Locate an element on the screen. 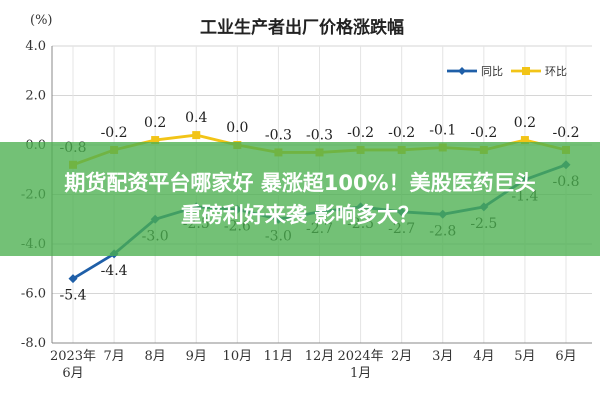  x-tick-label: 1月 is located at coordinates (360, 373).